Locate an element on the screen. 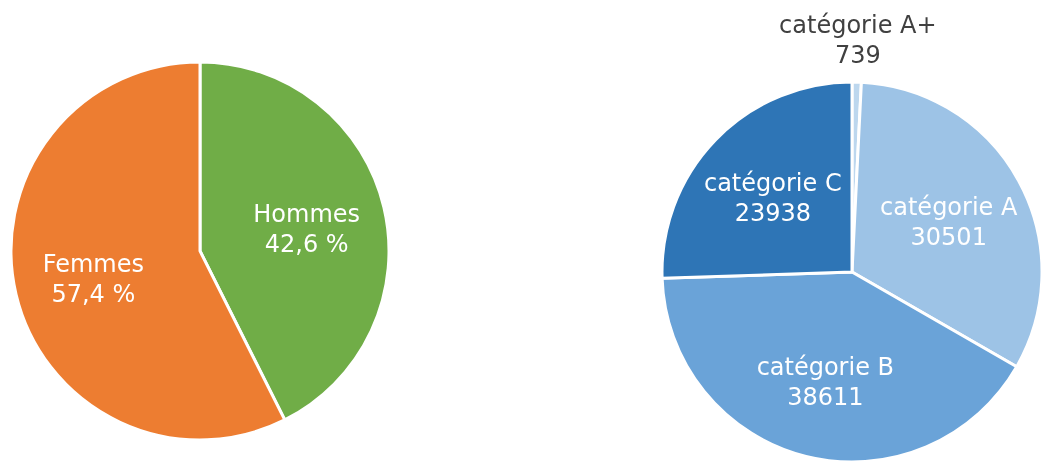  slice-label: Femmes is located at coordinates (93, 264).